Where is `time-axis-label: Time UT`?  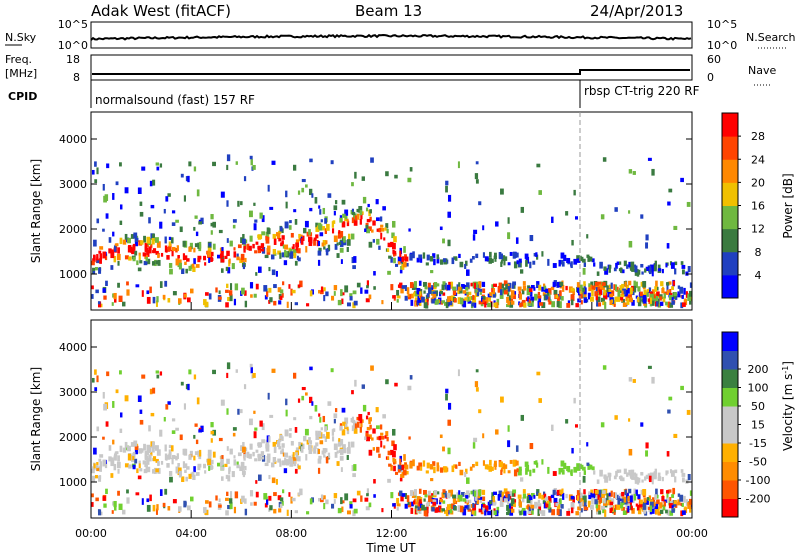
time-axis-label: Time UT is located at coordinates (390, 547).